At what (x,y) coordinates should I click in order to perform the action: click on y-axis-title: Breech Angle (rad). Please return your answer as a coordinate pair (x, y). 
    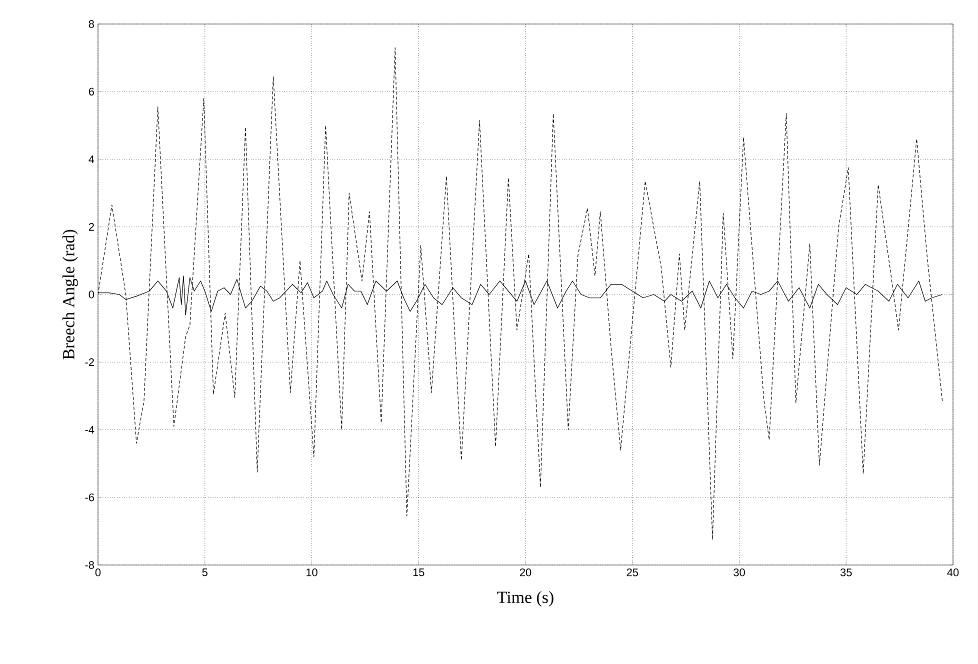
    Looking at the image, I should click on (70, 295).